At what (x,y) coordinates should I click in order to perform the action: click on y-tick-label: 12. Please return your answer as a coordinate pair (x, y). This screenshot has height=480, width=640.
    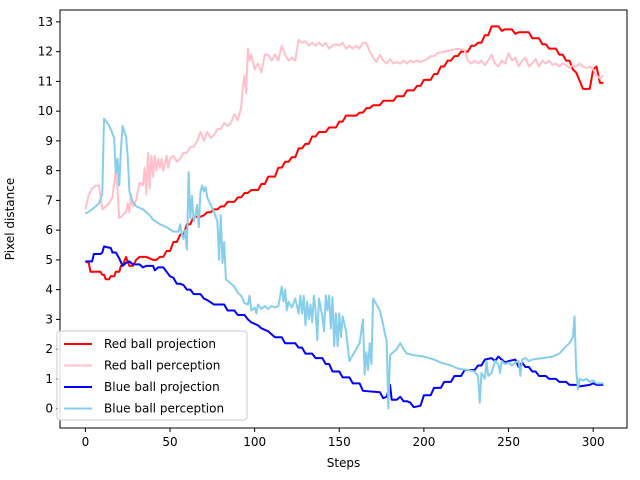
    Looking at the image, I should click on (45, 52).